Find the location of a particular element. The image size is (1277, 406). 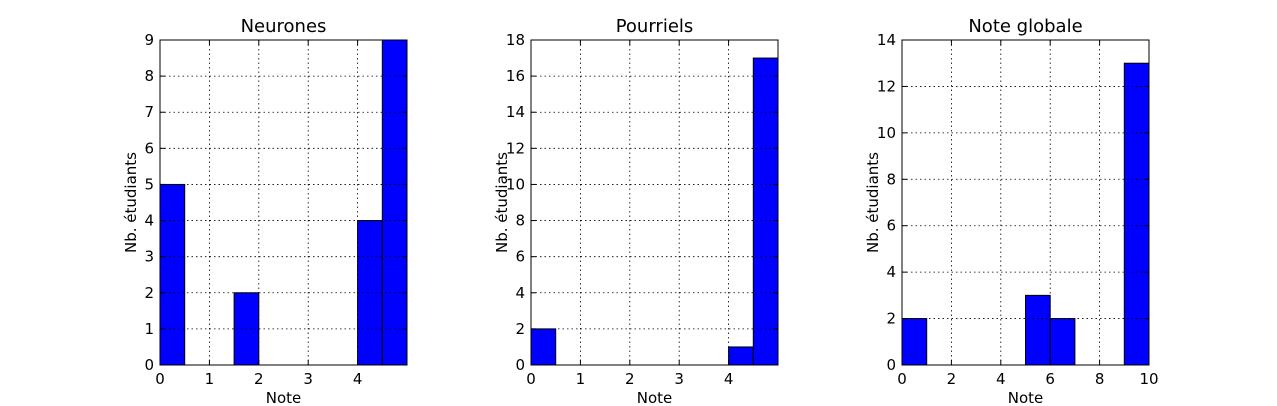

chart-title: Pourriels is located at coordinates (655, 26).